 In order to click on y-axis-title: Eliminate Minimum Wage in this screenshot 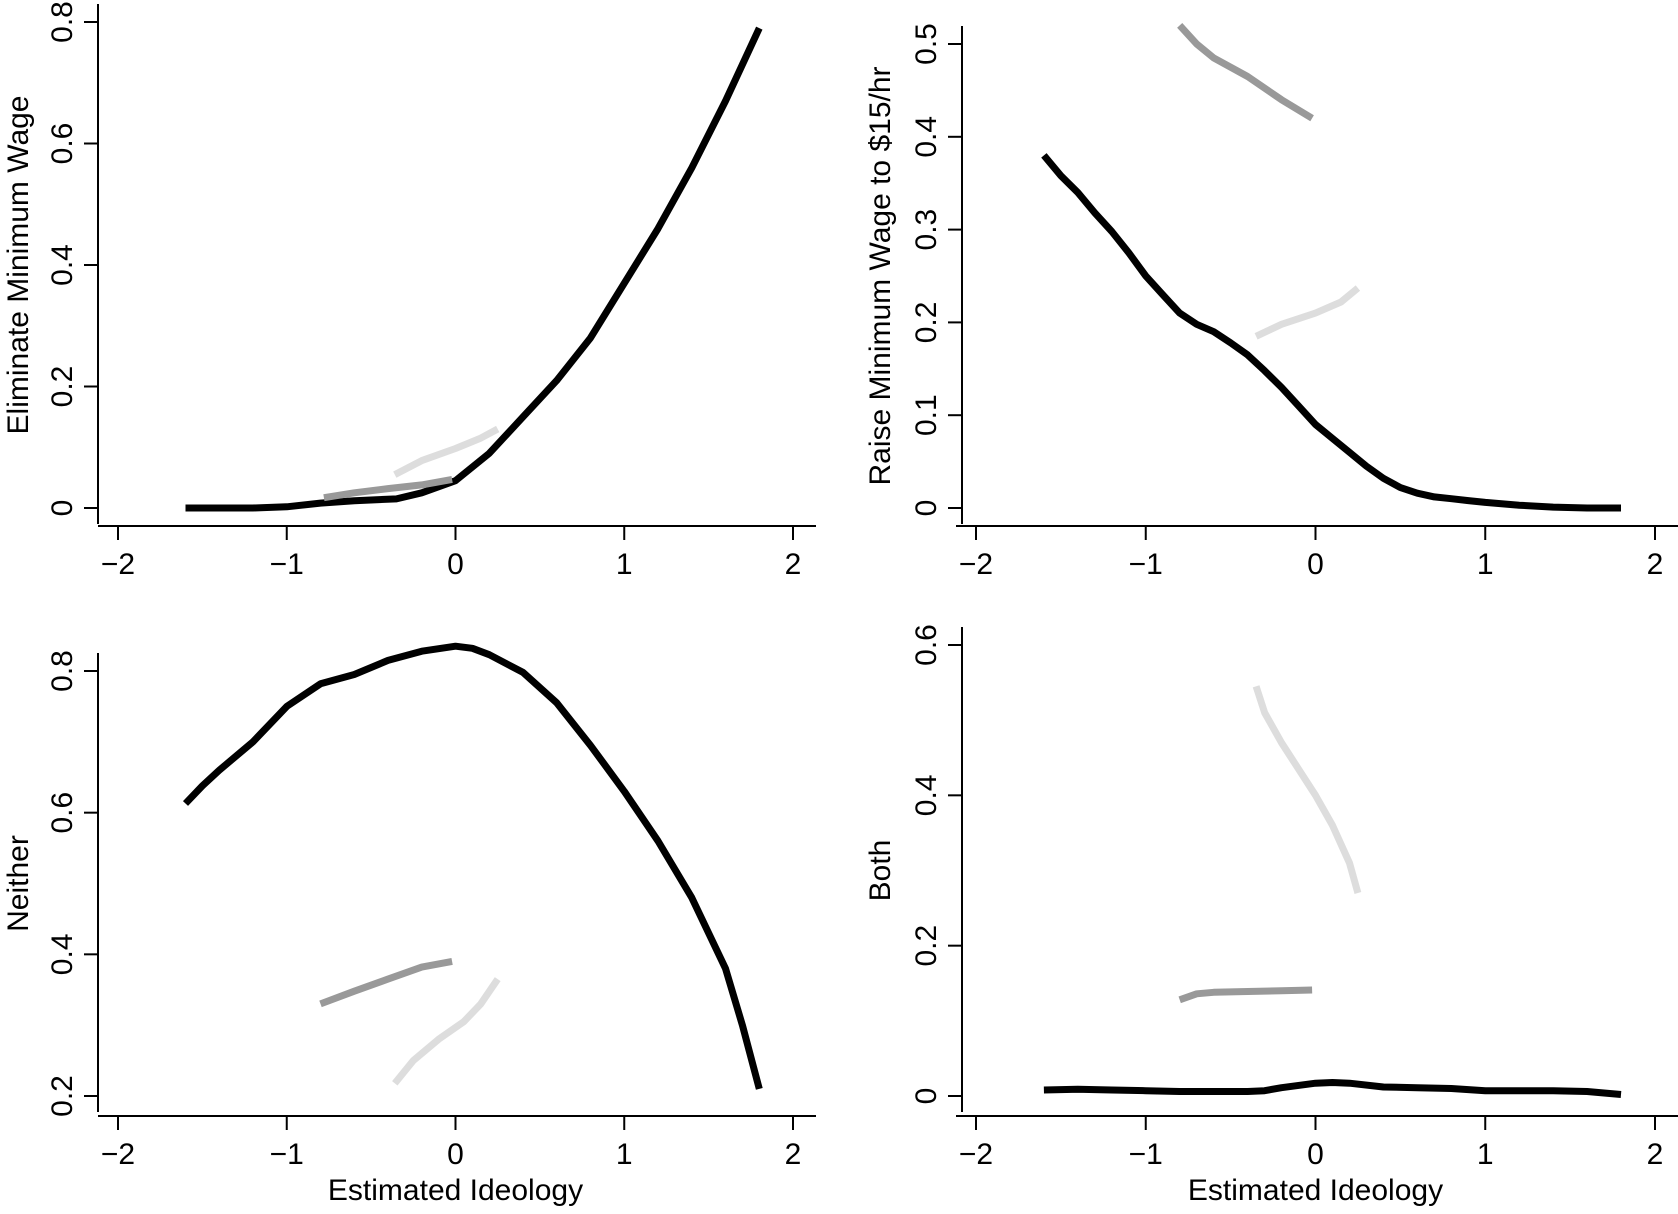, I will do `click(18, 265)`.